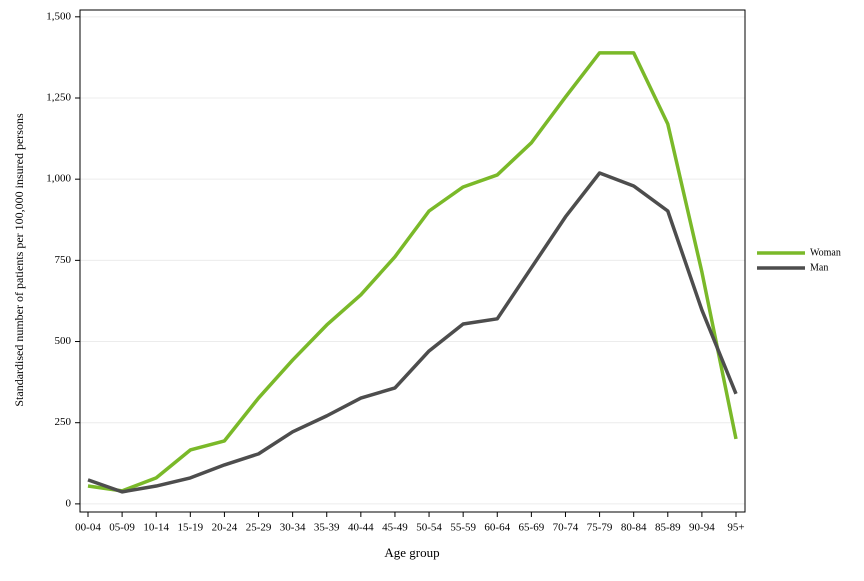 Image resolution: width=864 pixels, height=581 pixels. What do you see at coordinates (566, 528) in the screenshot?
I see `x-tick-label: 70-74` at bounding box center [566, 528].